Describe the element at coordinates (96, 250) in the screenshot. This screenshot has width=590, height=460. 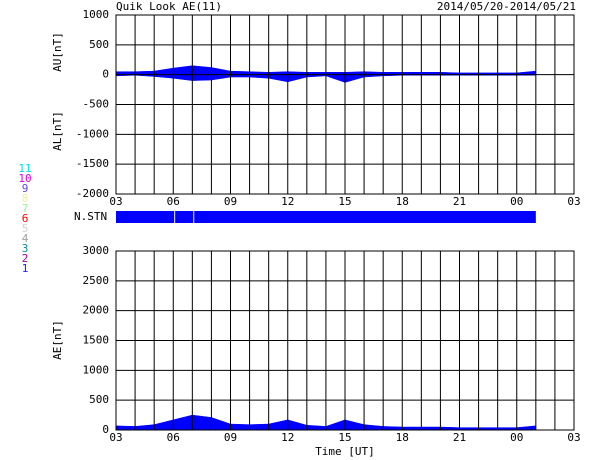
I see `y-tick-label: 3000` at that location.